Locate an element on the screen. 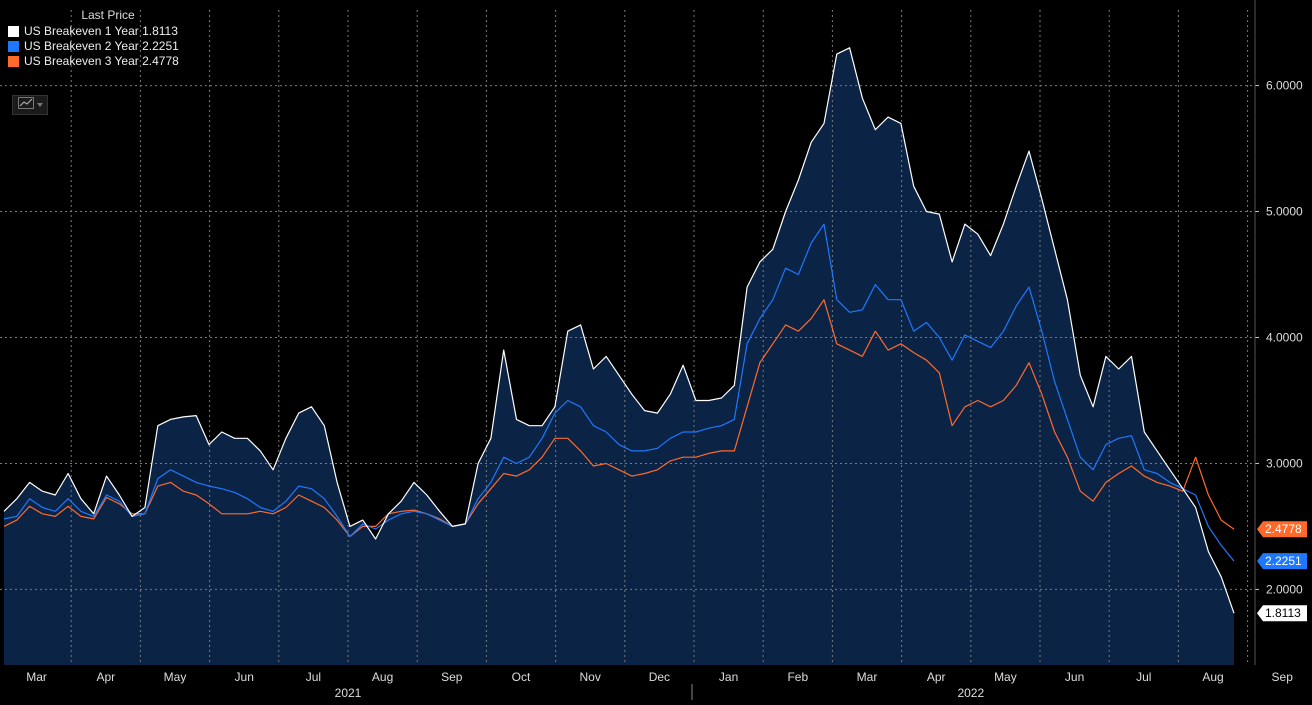  value-tag-3y: 2.4778 is located at coordinates (1282, 529).